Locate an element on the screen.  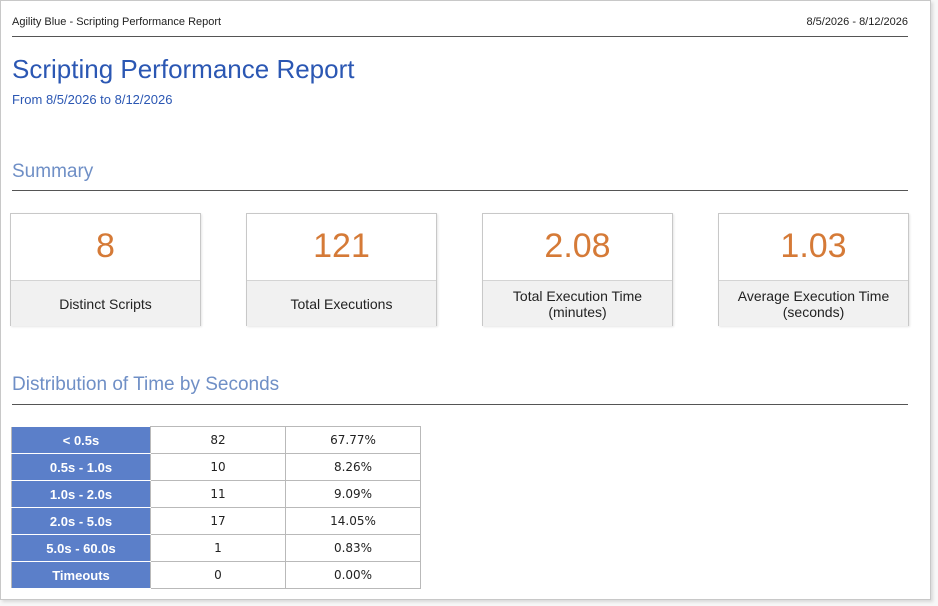
table-row: 5.0s - 60.0s 1 0.83% is located at coordinates (216, 548).